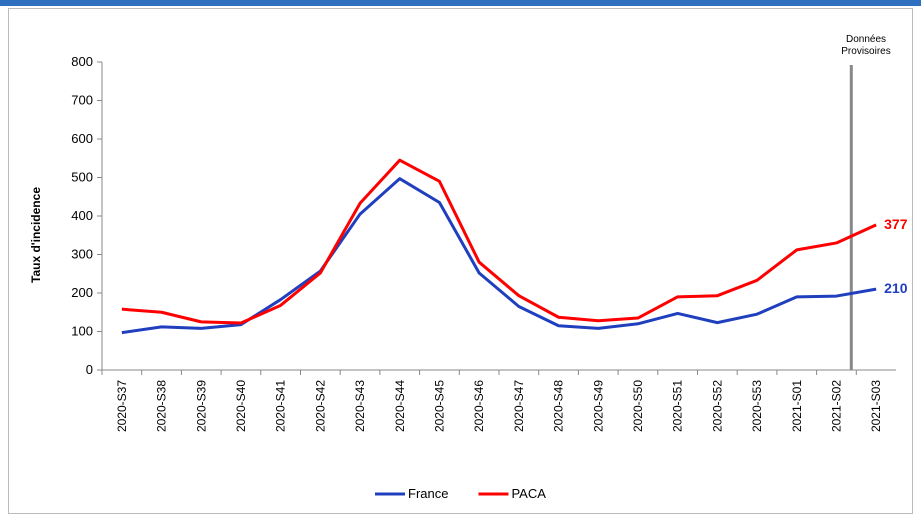 This screenshot has height=521, width=921. Describe the element at coordinates (797, 406) in the screenshot. I see `x-tick-label: 2021-S01` at that location.